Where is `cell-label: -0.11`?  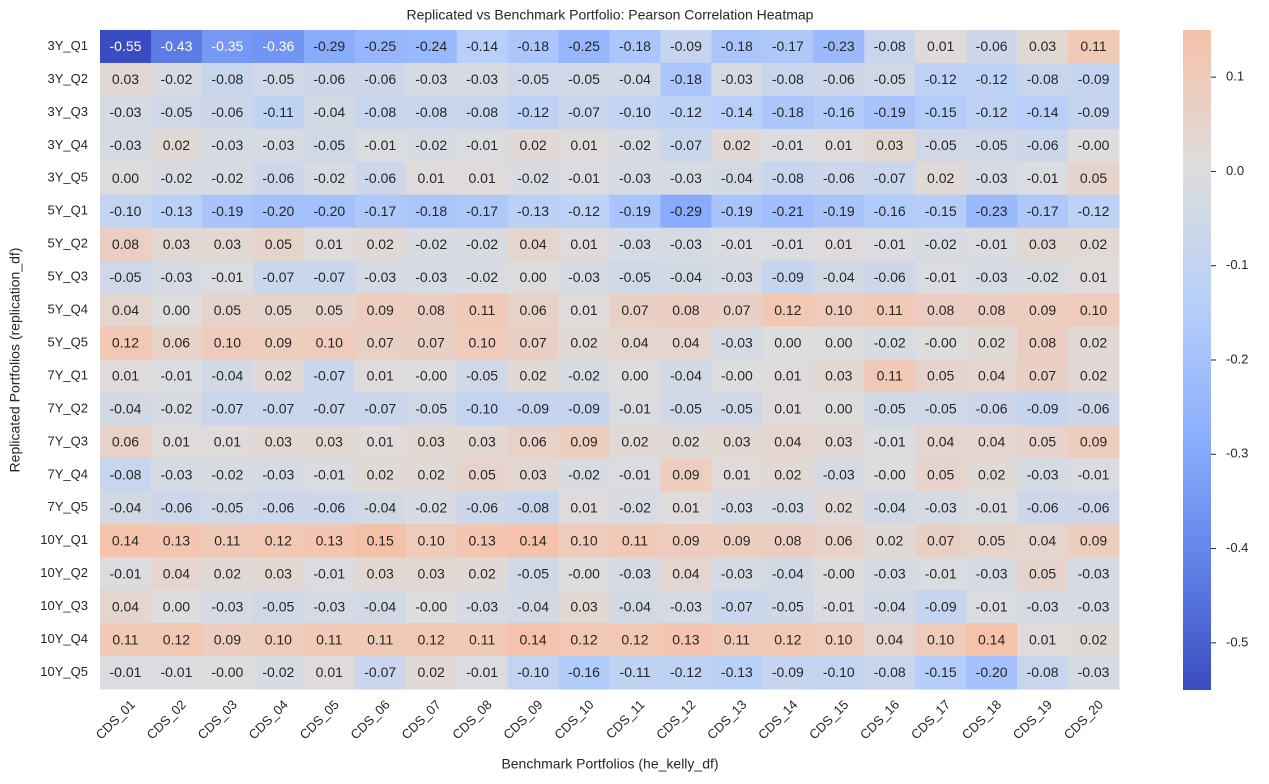 cell-label: -0.11 is located at coordinates (635, 672).